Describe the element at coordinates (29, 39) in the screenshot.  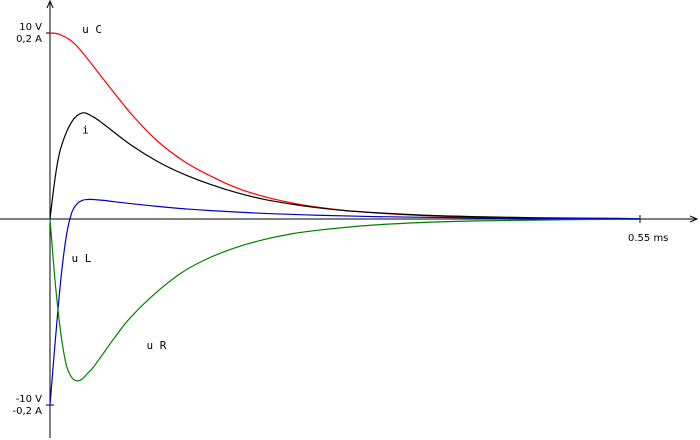
I see `y-tick-label-top: 0,2 A` at that location.